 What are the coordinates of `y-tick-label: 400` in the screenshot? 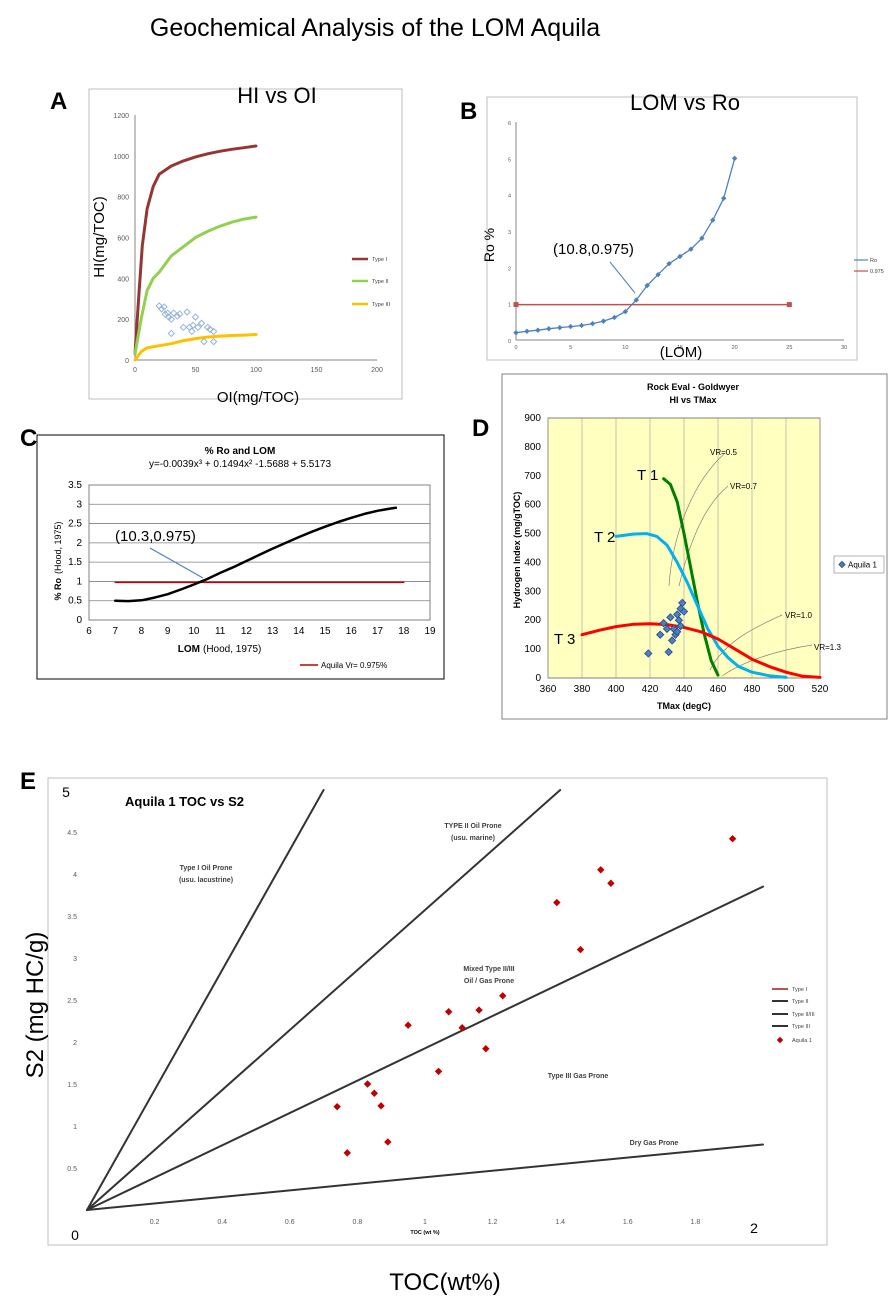 It's located at (123, 279).